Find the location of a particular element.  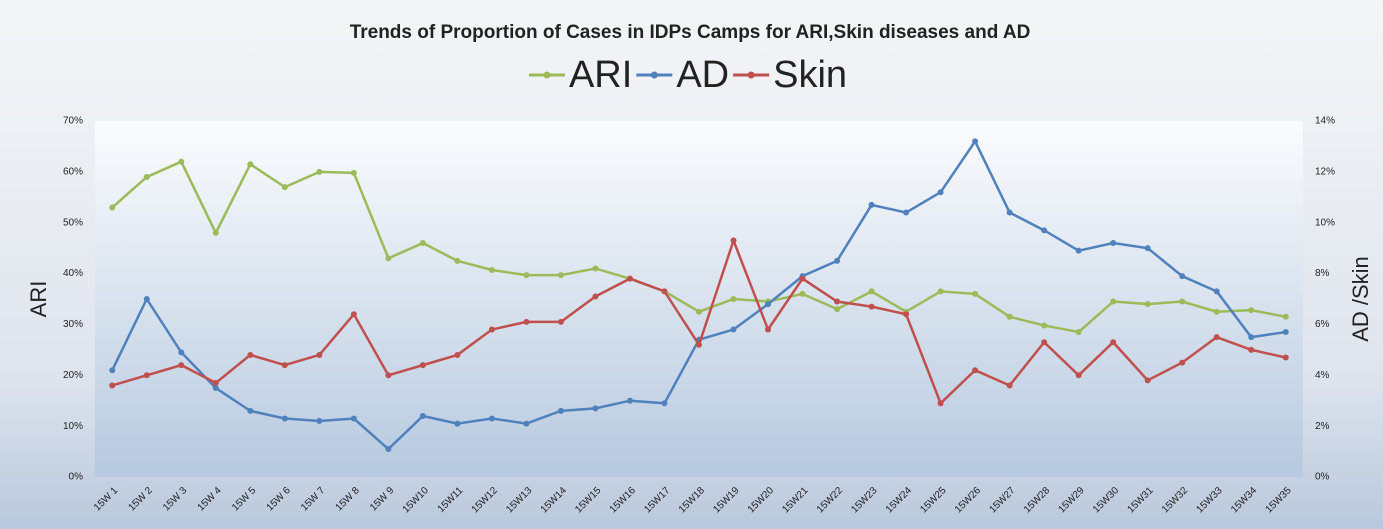

y-tick-label: 40% is located at coordinates (73, 273).